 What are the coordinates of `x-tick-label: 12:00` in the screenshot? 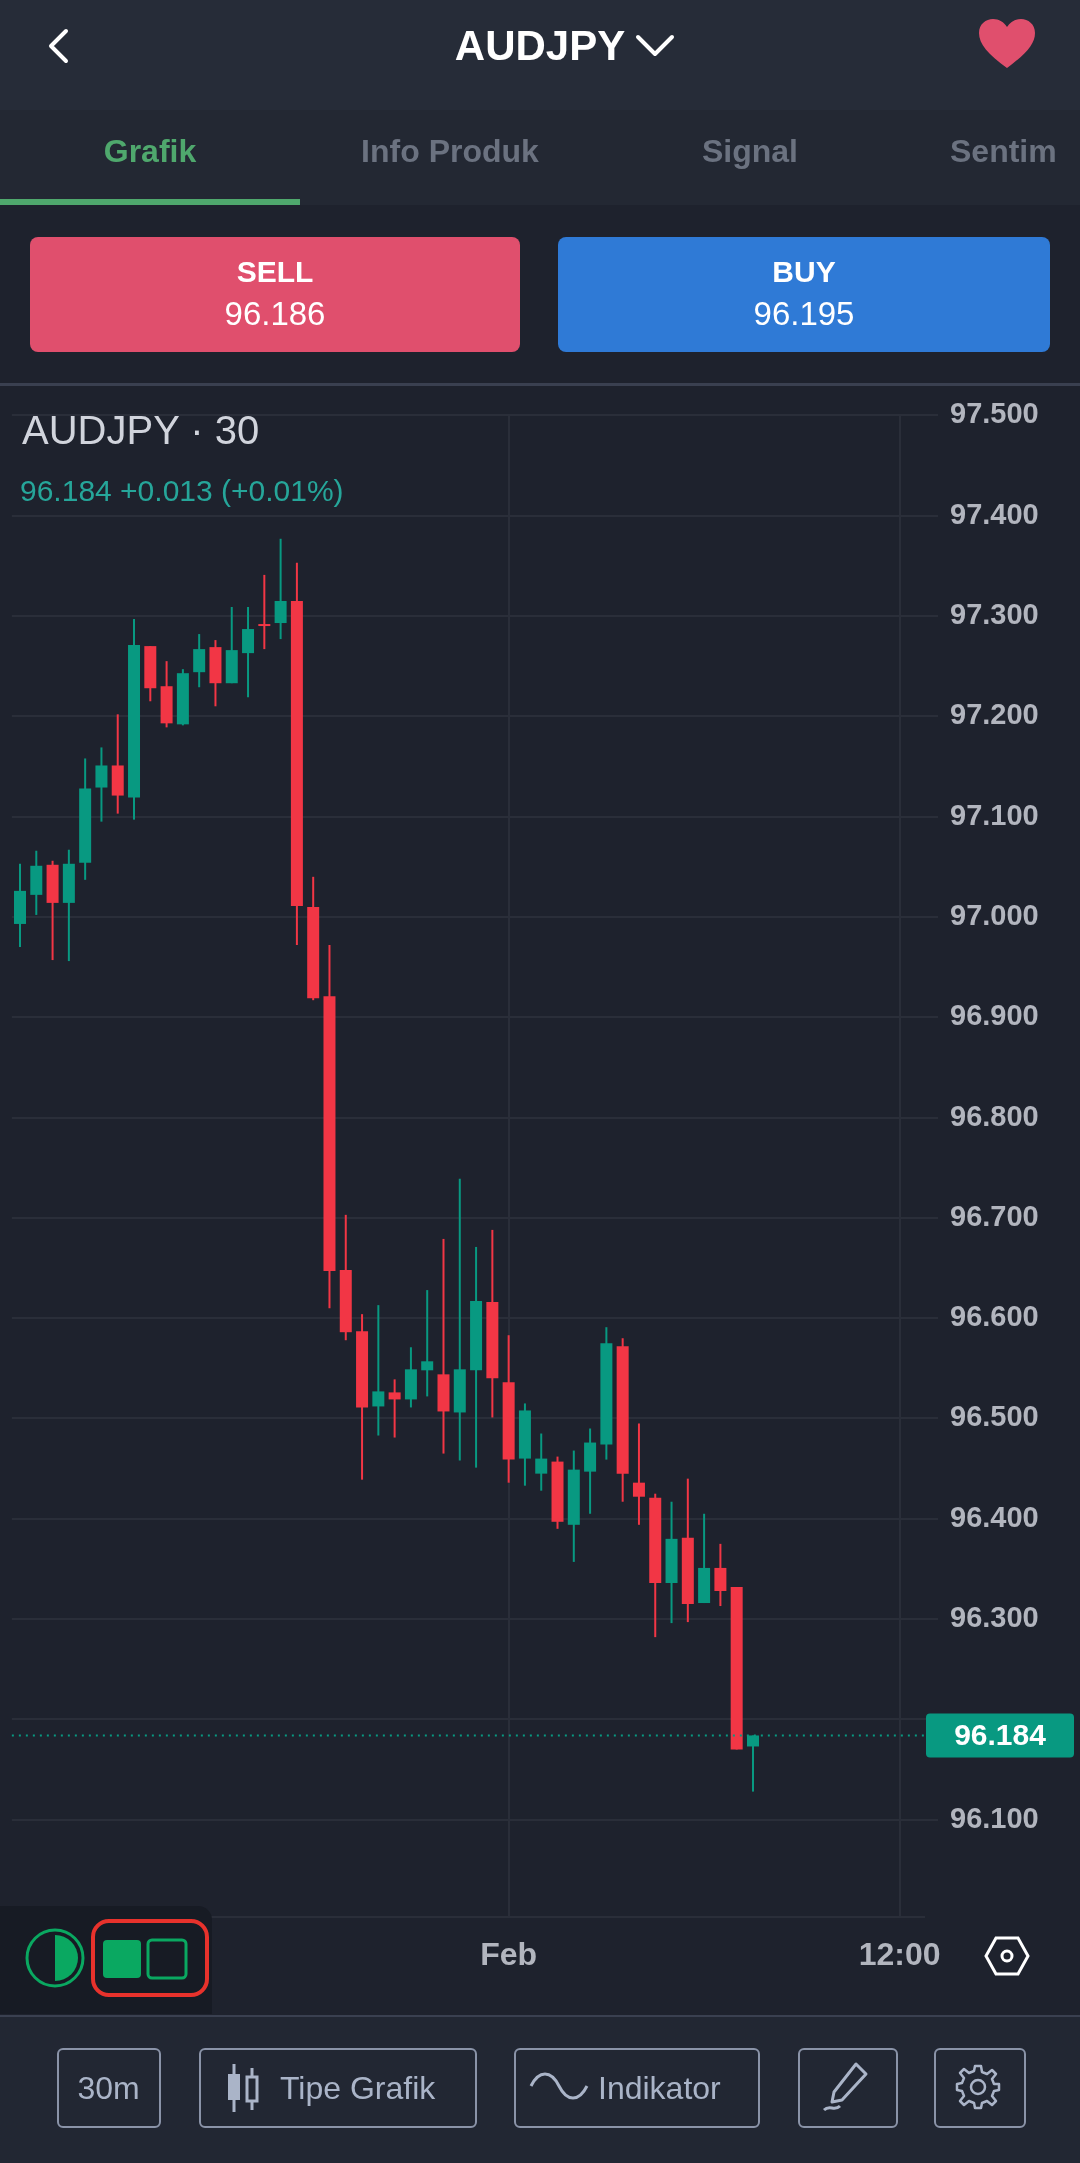 It's located at (899, 1954).